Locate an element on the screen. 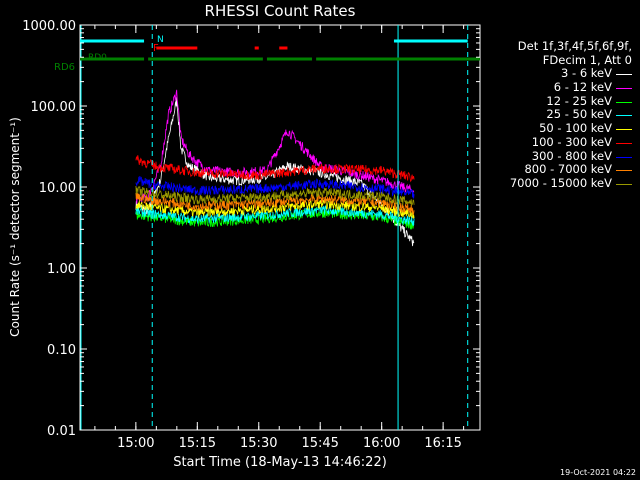 Image resolution: width=640 pixels, height=480 pixels. legend-item-label: 800 - 7000 keV is located at coordinates (568, 169).